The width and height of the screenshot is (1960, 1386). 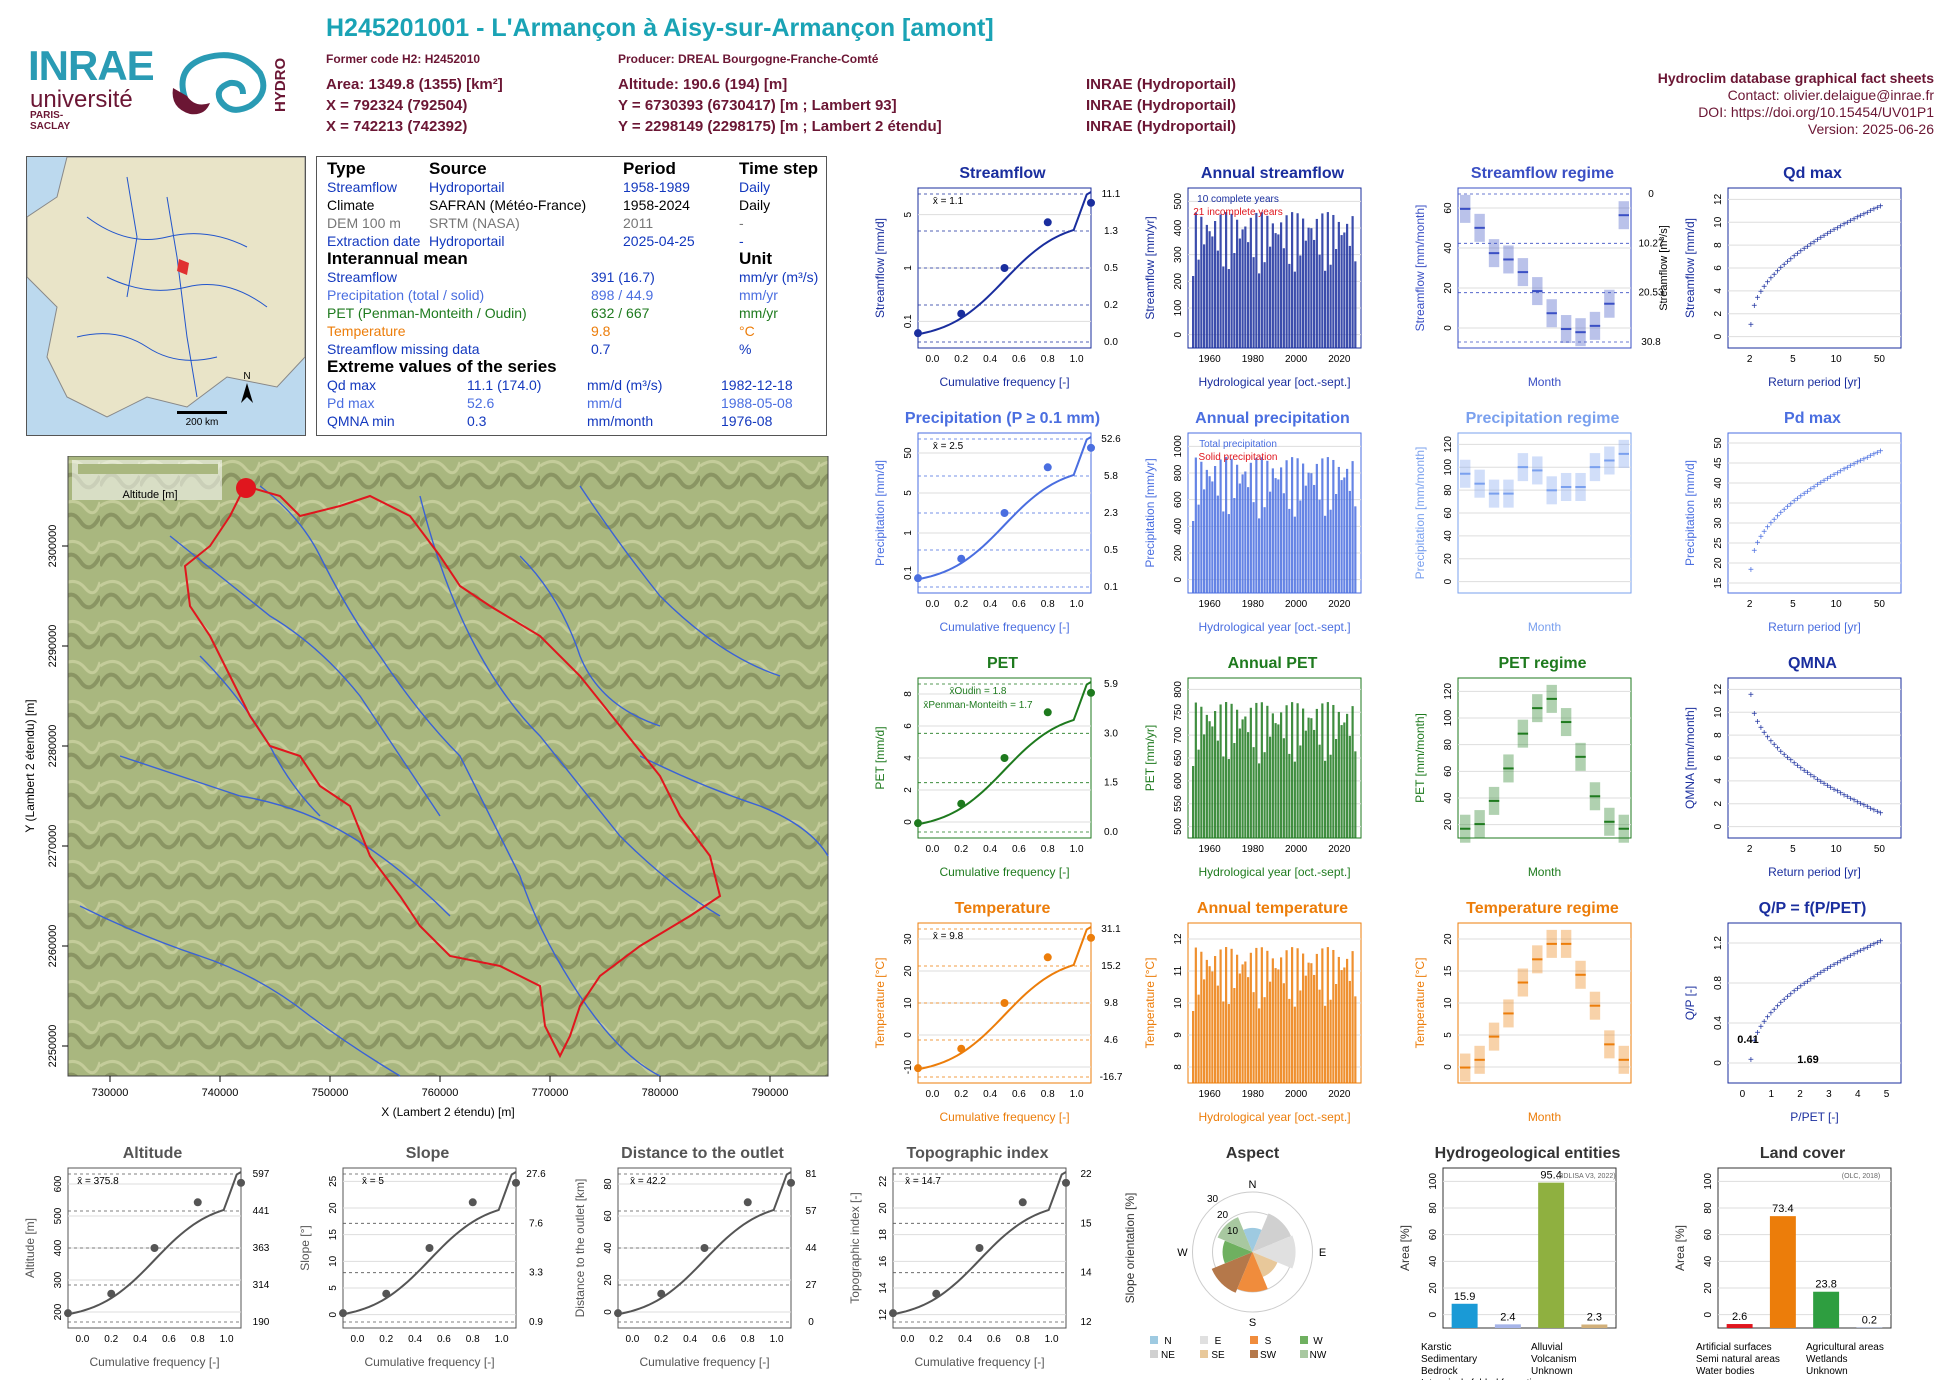 What do you see at coordinates (166, 296) in the screenshot?
I see `france-minimap: 200 km N` at bounding box center [166, 296].